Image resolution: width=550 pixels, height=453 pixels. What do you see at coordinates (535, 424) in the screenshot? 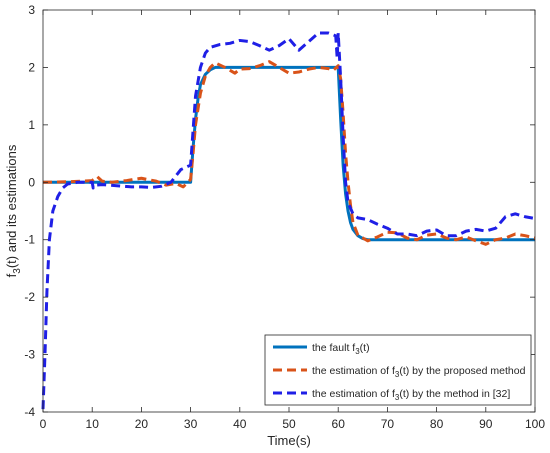
I see `x-tick-label: 100` at bounding box center [535, 424].